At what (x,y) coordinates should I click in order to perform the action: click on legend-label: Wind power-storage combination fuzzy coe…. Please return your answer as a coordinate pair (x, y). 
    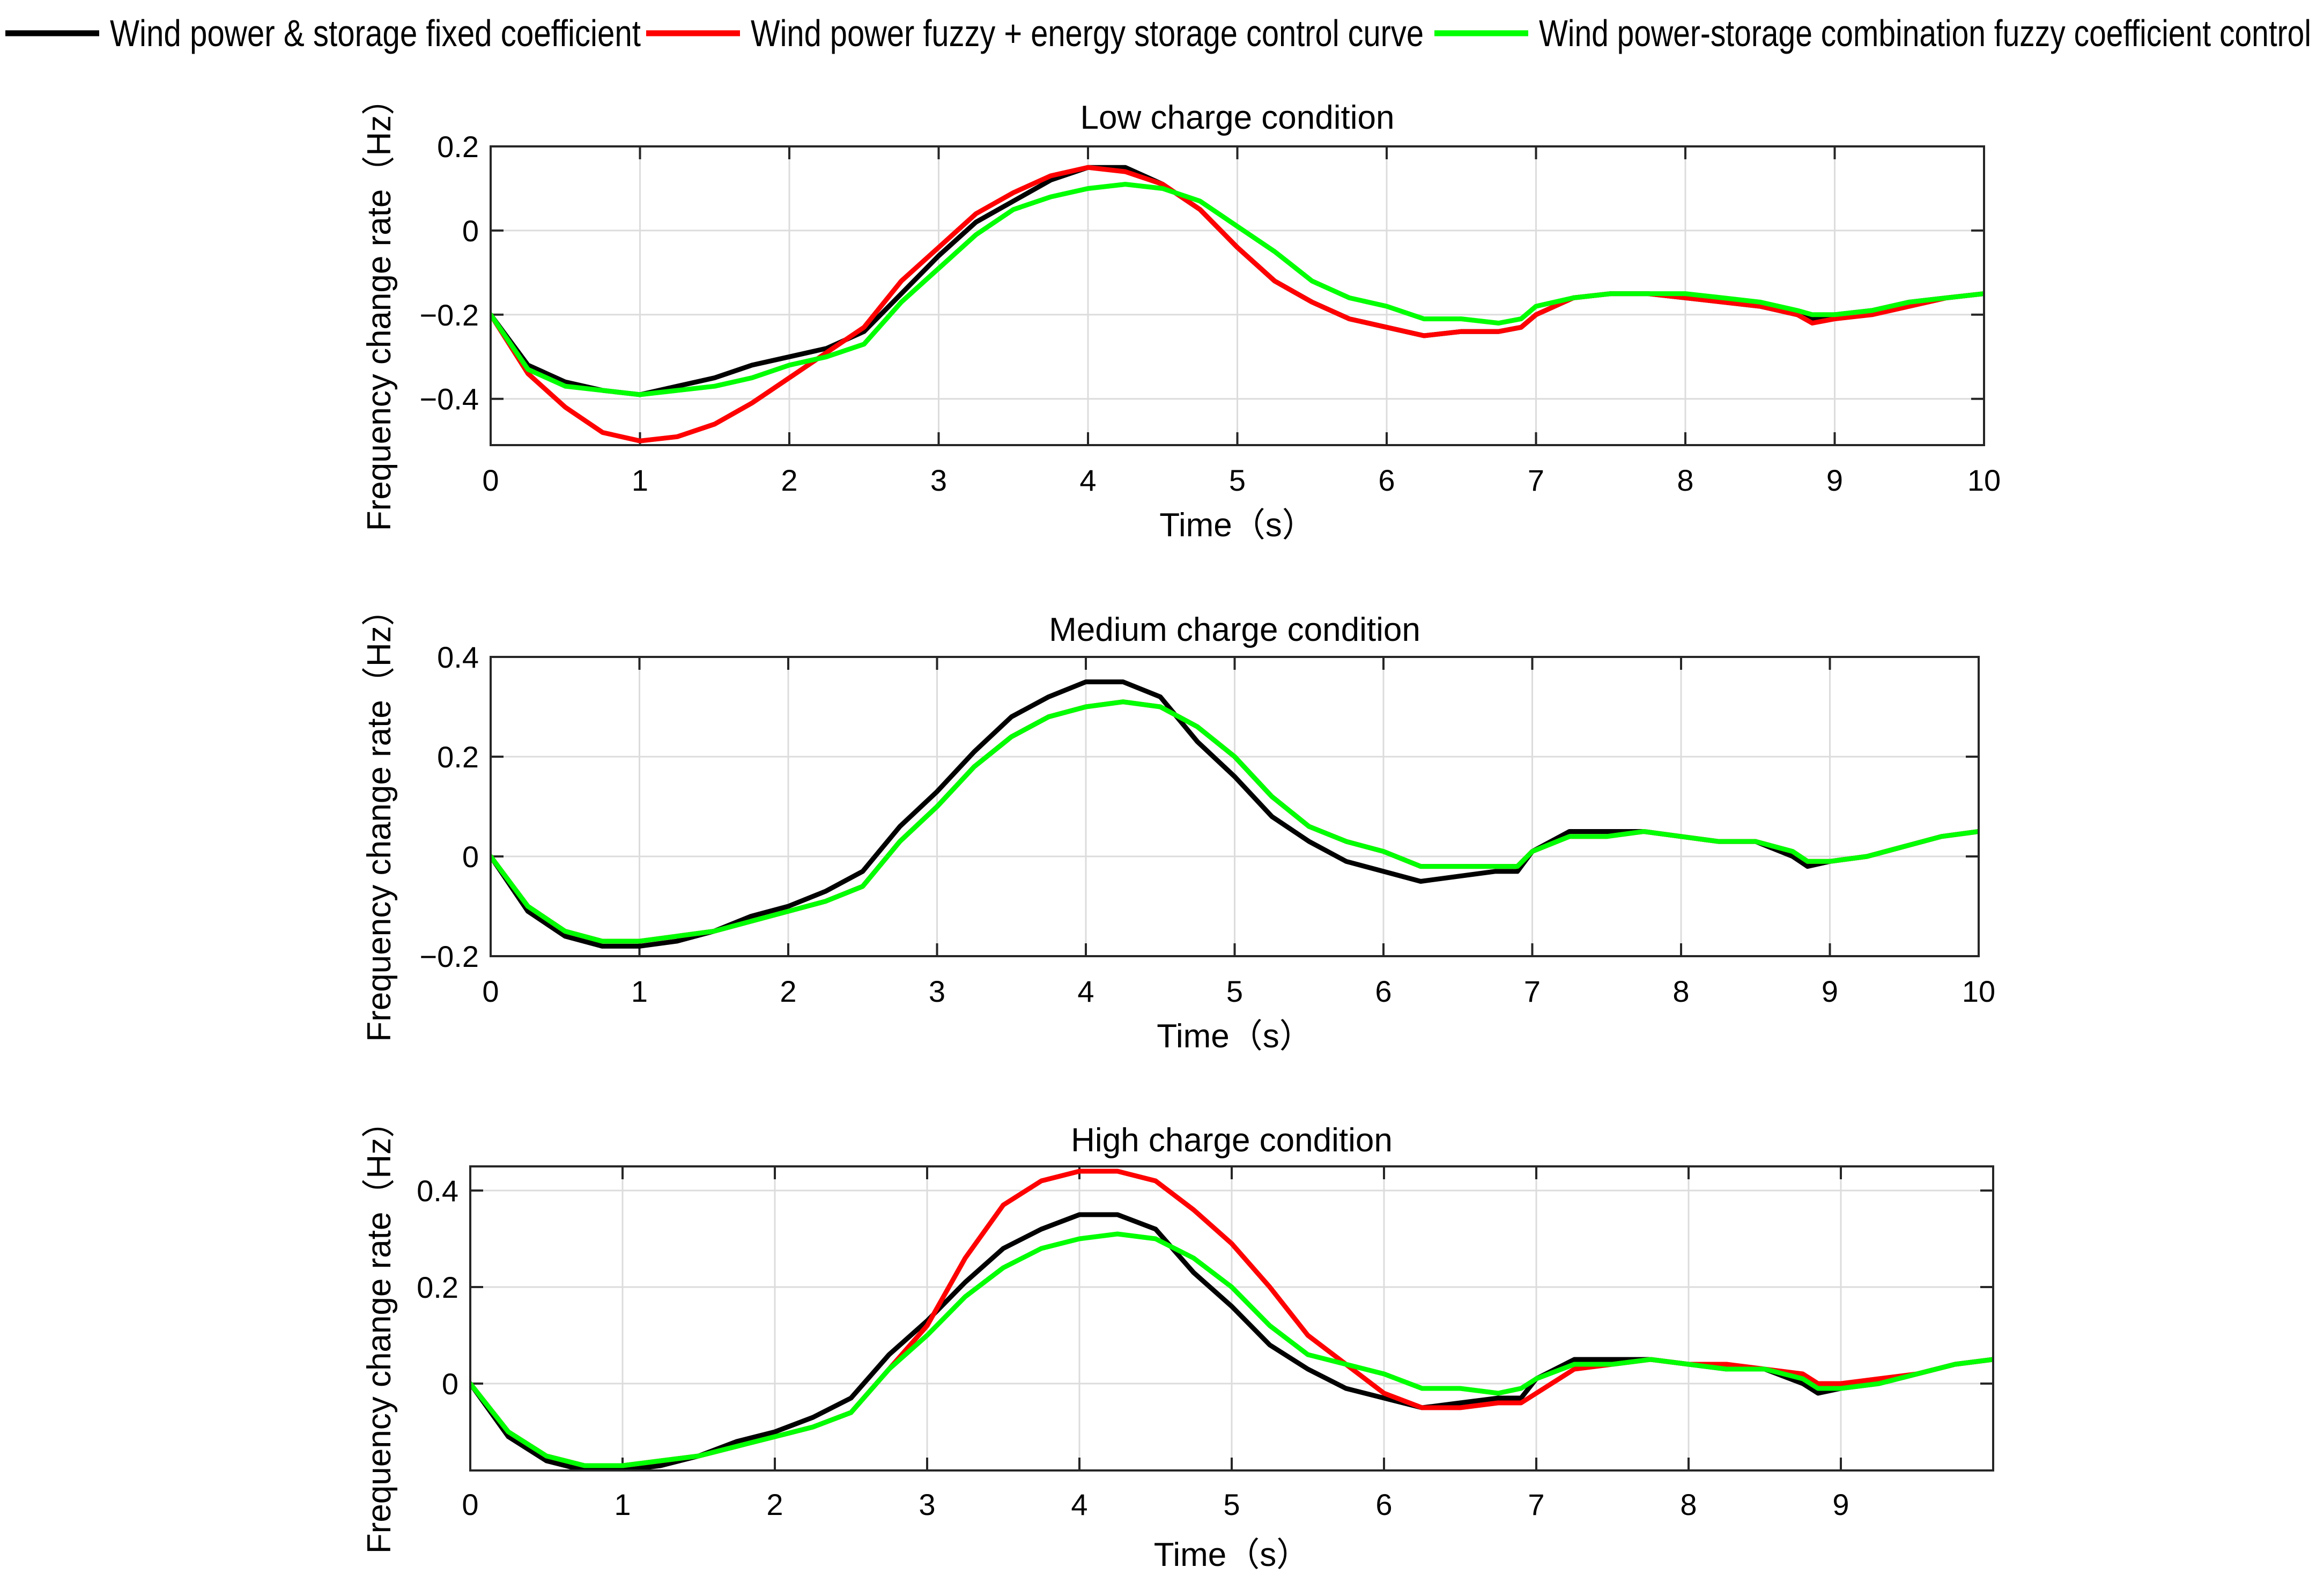
    Looking at the image, I should click on (1925, 33).